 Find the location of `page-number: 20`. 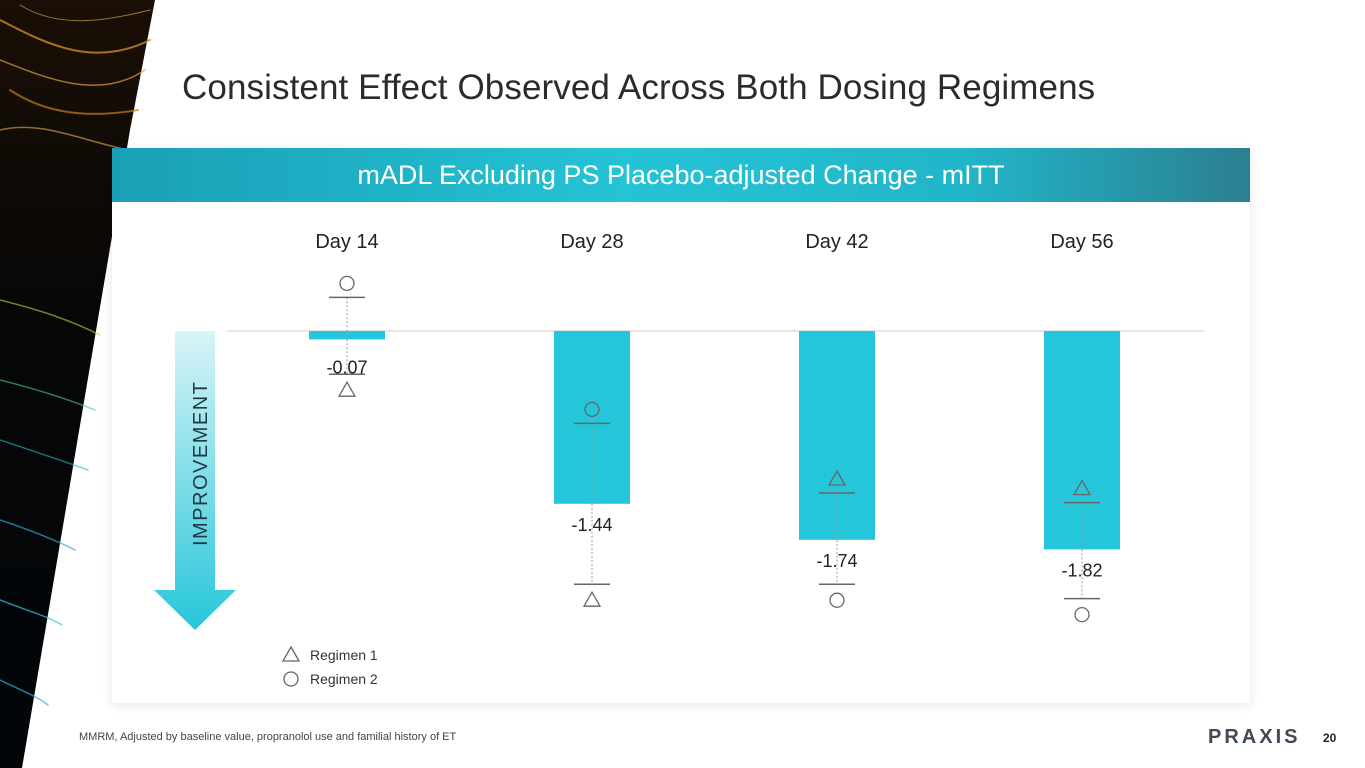

page-number: 20 is located at coordinates (1330, 738).